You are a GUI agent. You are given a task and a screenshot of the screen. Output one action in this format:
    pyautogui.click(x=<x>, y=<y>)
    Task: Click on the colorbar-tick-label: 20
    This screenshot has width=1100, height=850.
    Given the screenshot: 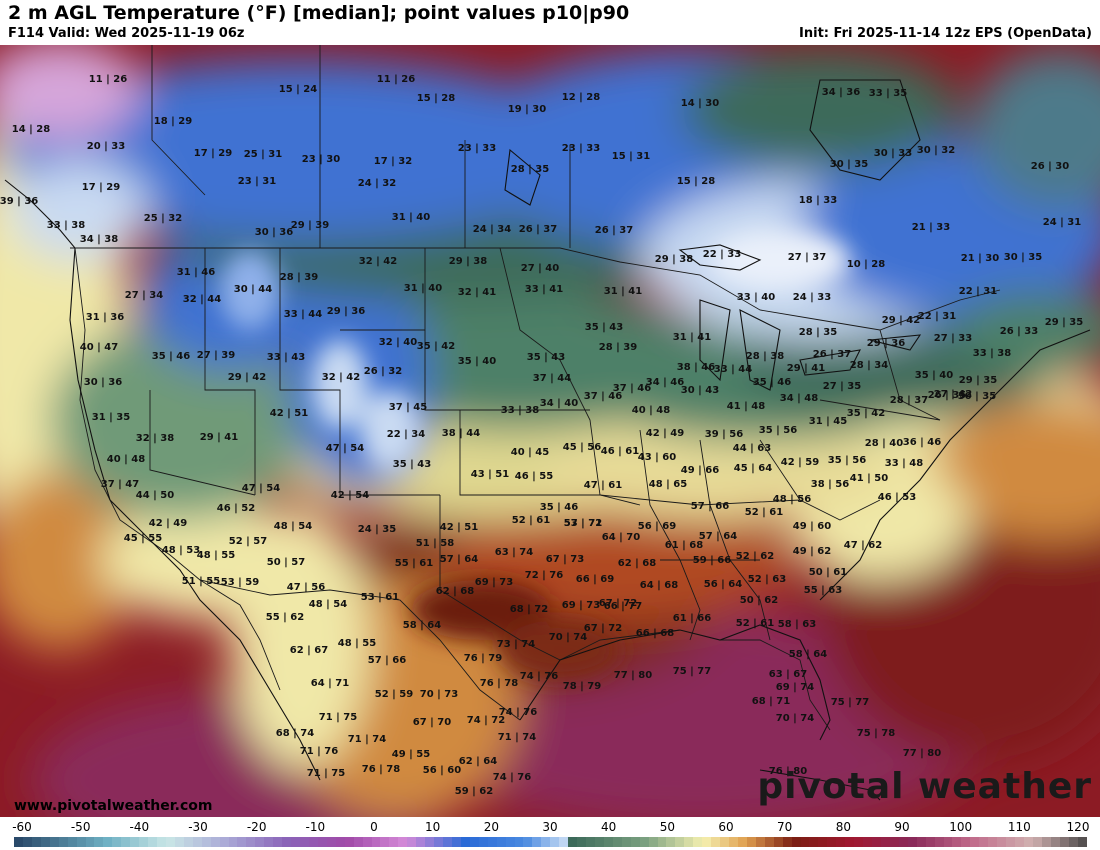 What is the action you would take?
    pyautogui.click(x=491, y=827)
    